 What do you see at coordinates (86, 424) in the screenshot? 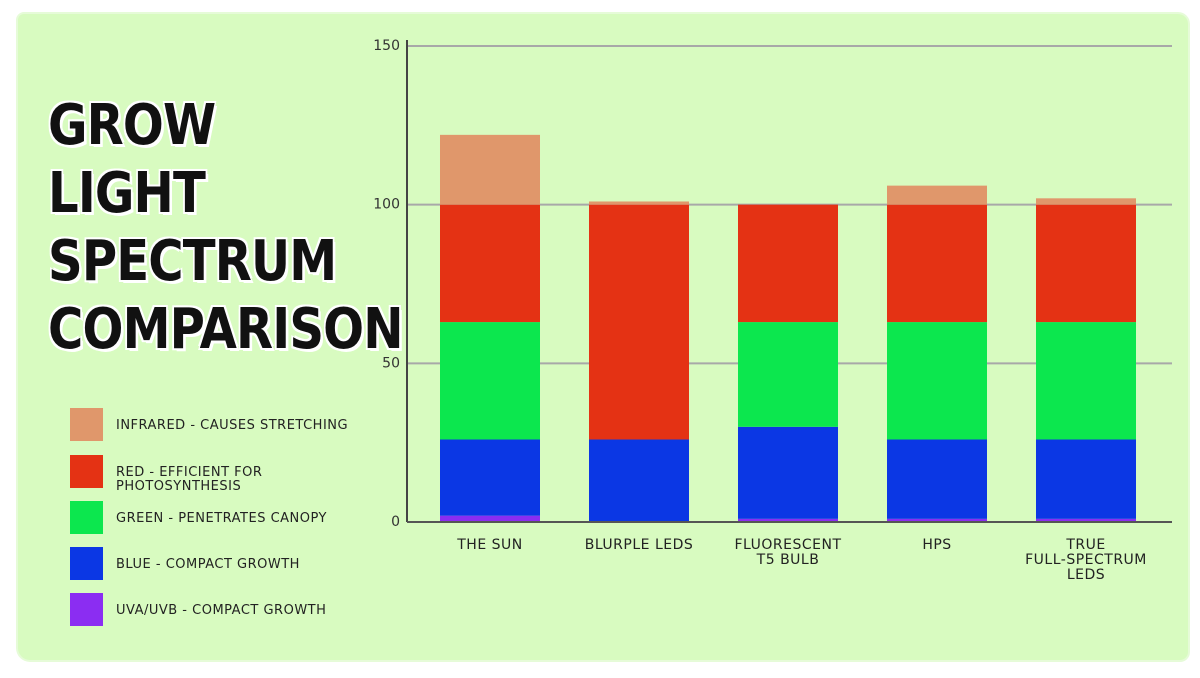
I see `legend-swatch-infrared` at bounding box center [86, 424].